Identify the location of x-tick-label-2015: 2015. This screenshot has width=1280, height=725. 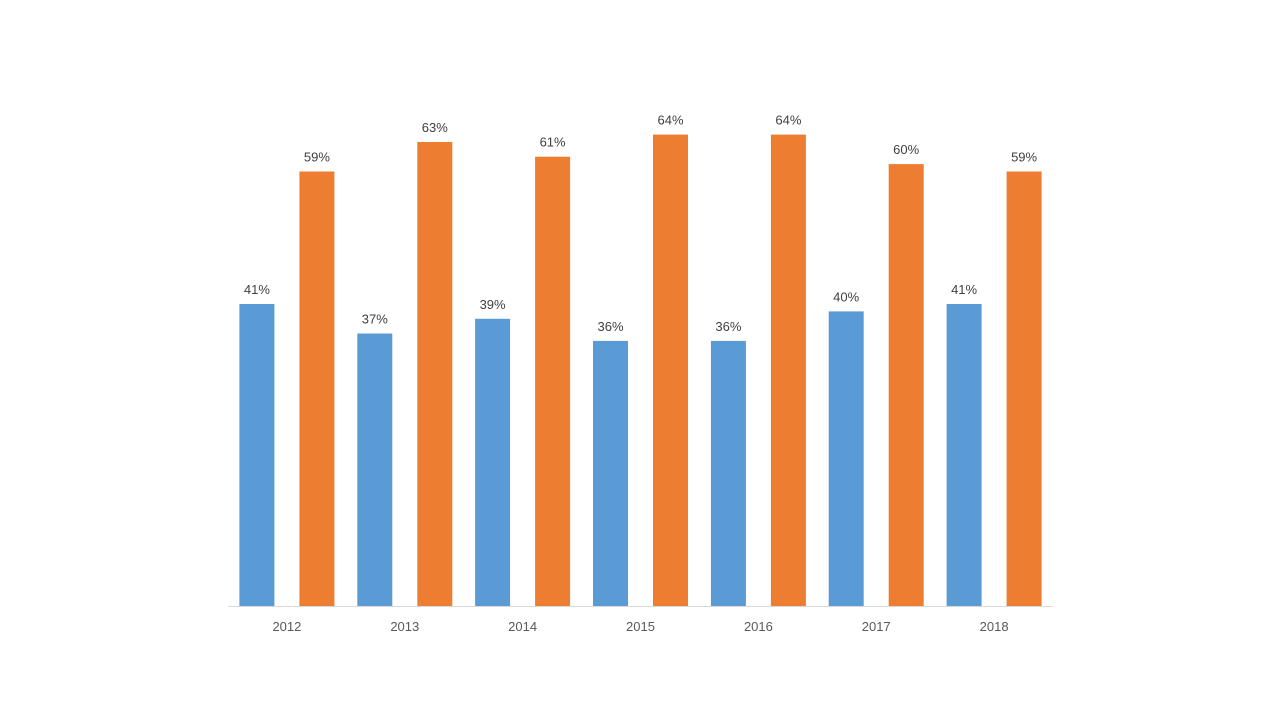
(640, 626).